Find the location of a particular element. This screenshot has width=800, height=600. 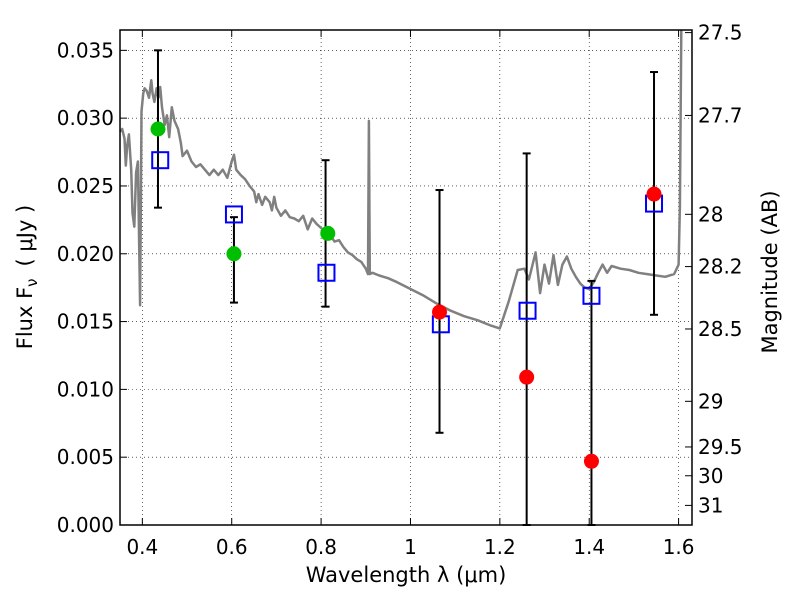

secondary-y-tick-label: 29 is located at coordinates (710, 401).